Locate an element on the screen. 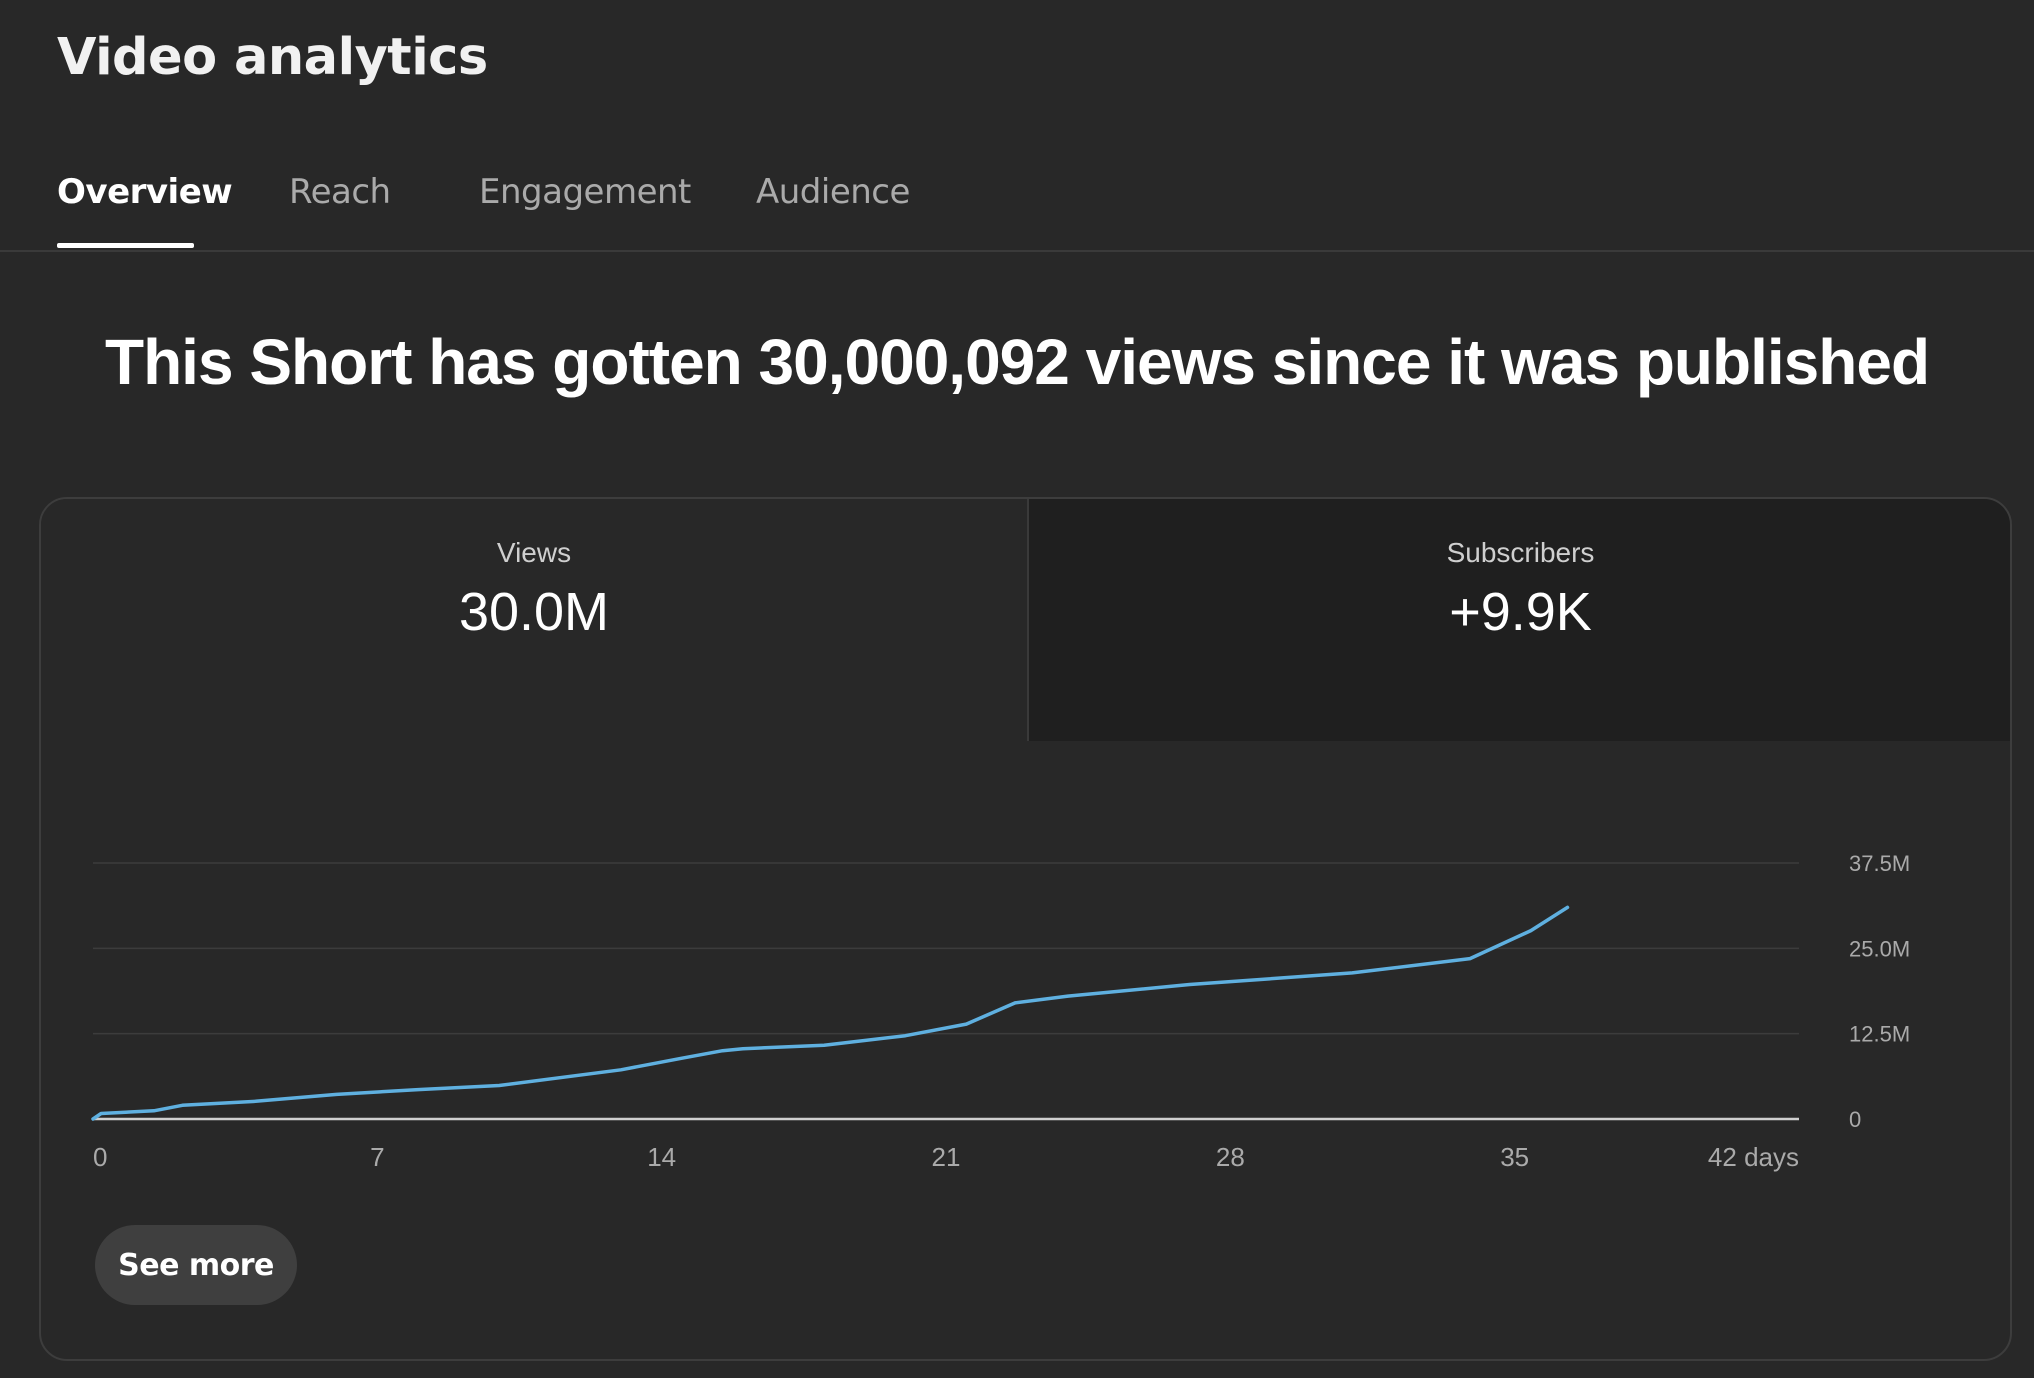 The width and height of the screenshot is (2034, 1378). x-tick-label: 28 is located at coordinates (1230, 1157).